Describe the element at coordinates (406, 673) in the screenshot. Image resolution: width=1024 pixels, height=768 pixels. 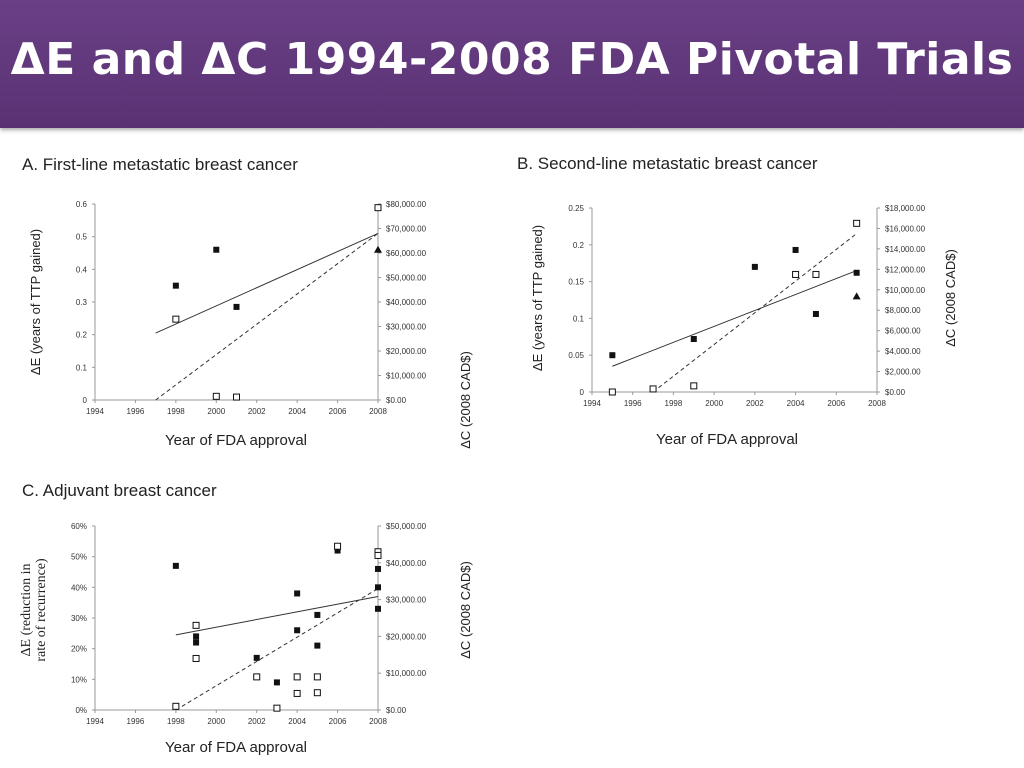
I see `chart-2-y-right-tick-label: $10,000.00` at that location.